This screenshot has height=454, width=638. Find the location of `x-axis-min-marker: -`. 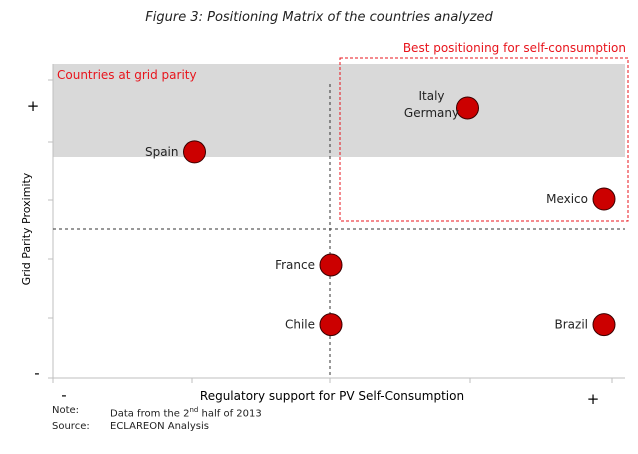

x-axis-min-marker: - is located at coordinates (63, 395).